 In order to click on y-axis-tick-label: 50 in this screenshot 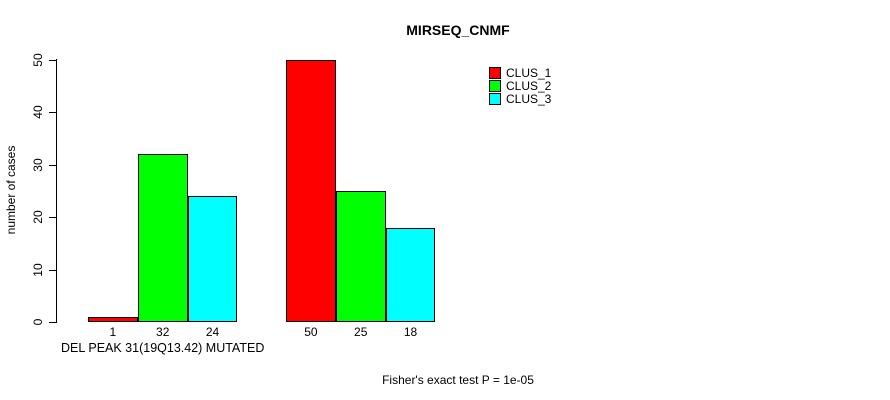, I will do `click(38, 59)`.